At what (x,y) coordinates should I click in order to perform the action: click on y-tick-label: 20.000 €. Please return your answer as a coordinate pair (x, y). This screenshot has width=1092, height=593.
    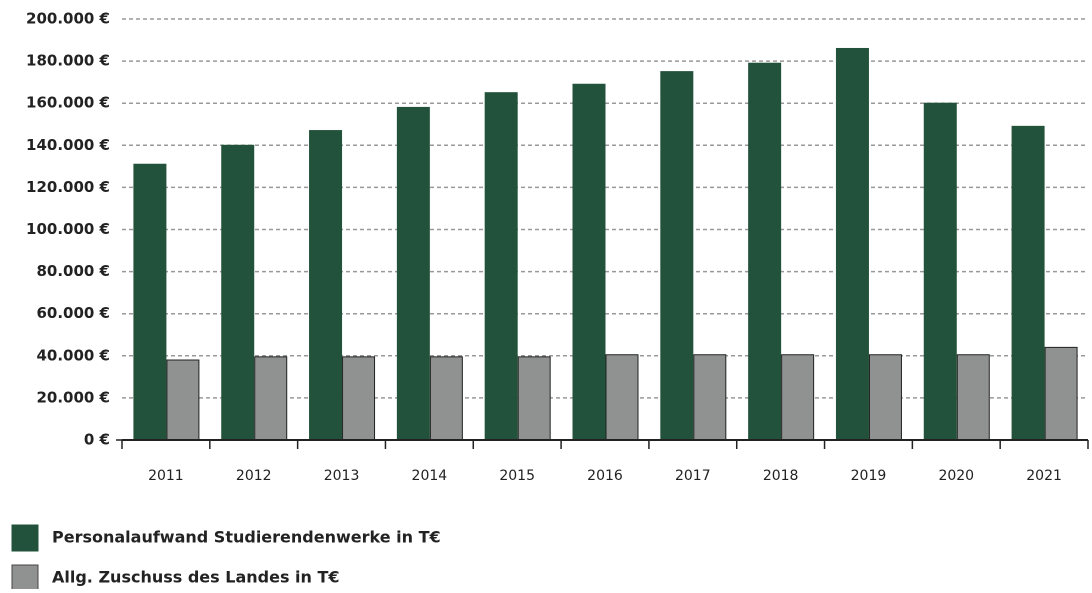
    Looking at the image, I should click on (73, 397).